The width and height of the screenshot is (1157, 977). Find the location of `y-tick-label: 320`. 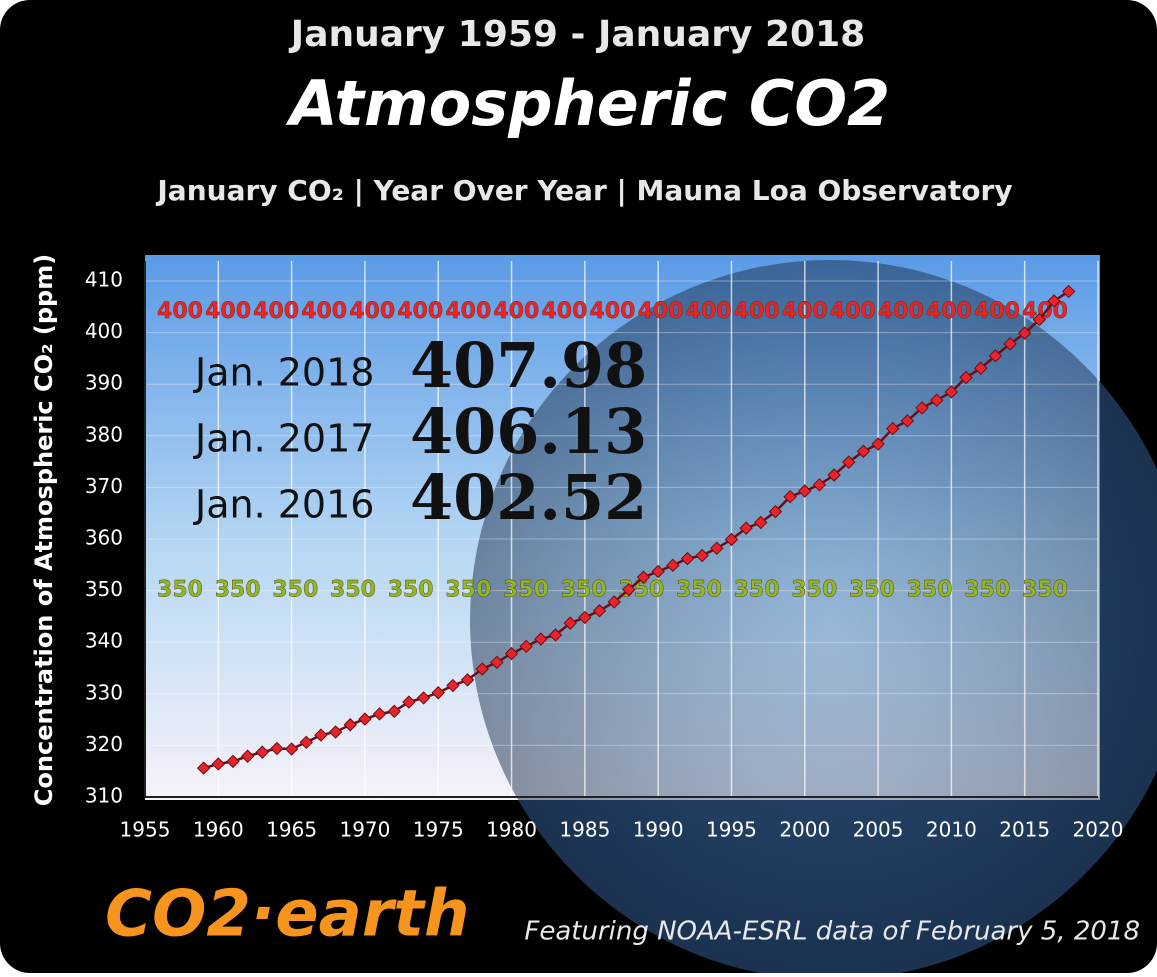

y-tick-label: 320 is located at coordinates (104, 744).